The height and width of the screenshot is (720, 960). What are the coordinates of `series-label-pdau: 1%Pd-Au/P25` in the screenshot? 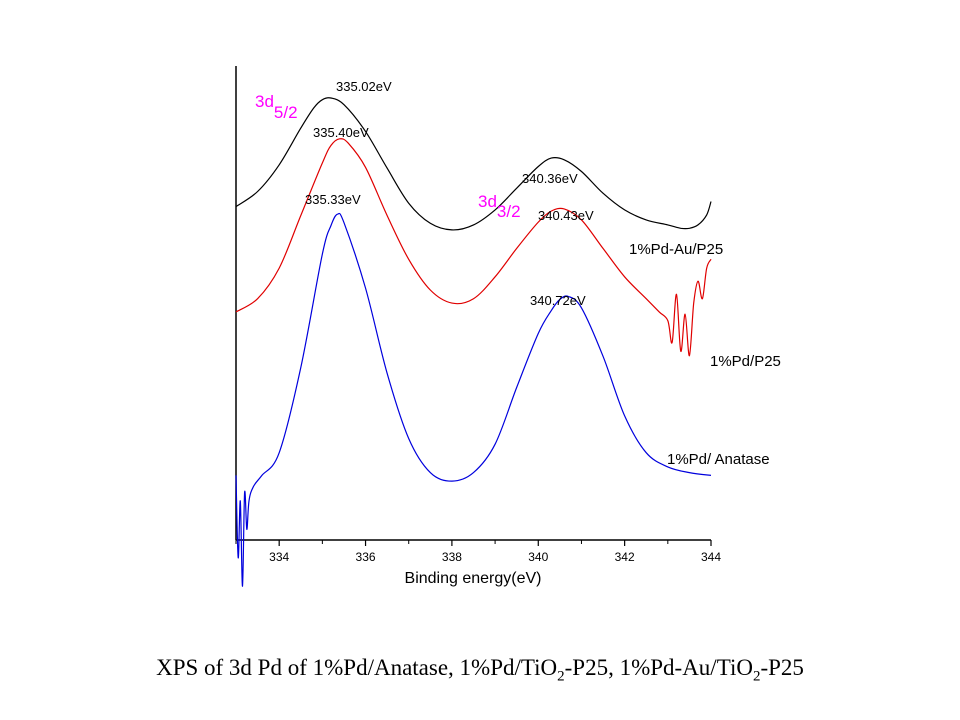 It's located at (676, 249).